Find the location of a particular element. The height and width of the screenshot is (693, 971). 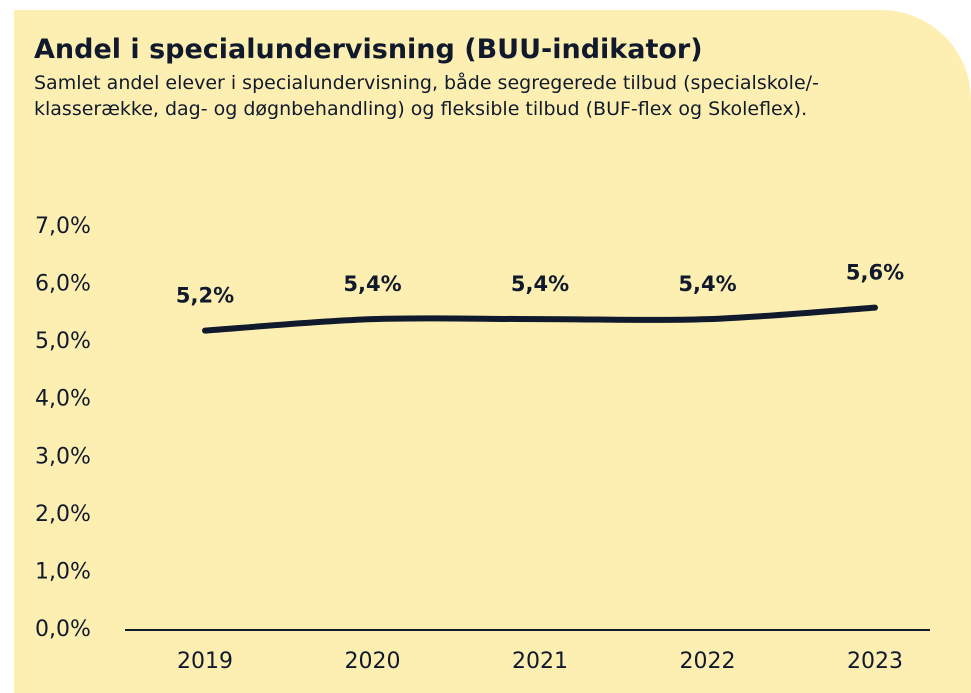

value-label: 5,2% is located at coordinates (205, 296).